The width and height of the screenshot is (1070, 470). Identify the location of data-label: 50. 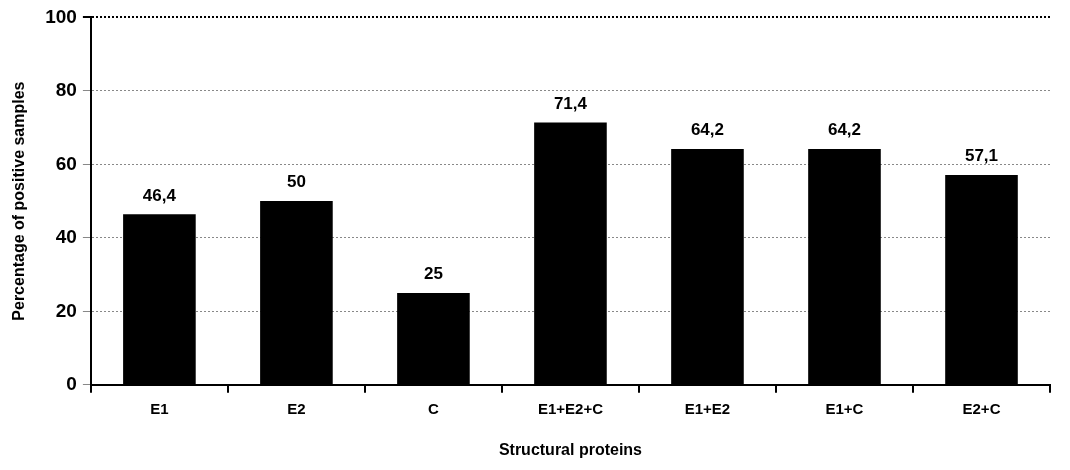
(296, 182).